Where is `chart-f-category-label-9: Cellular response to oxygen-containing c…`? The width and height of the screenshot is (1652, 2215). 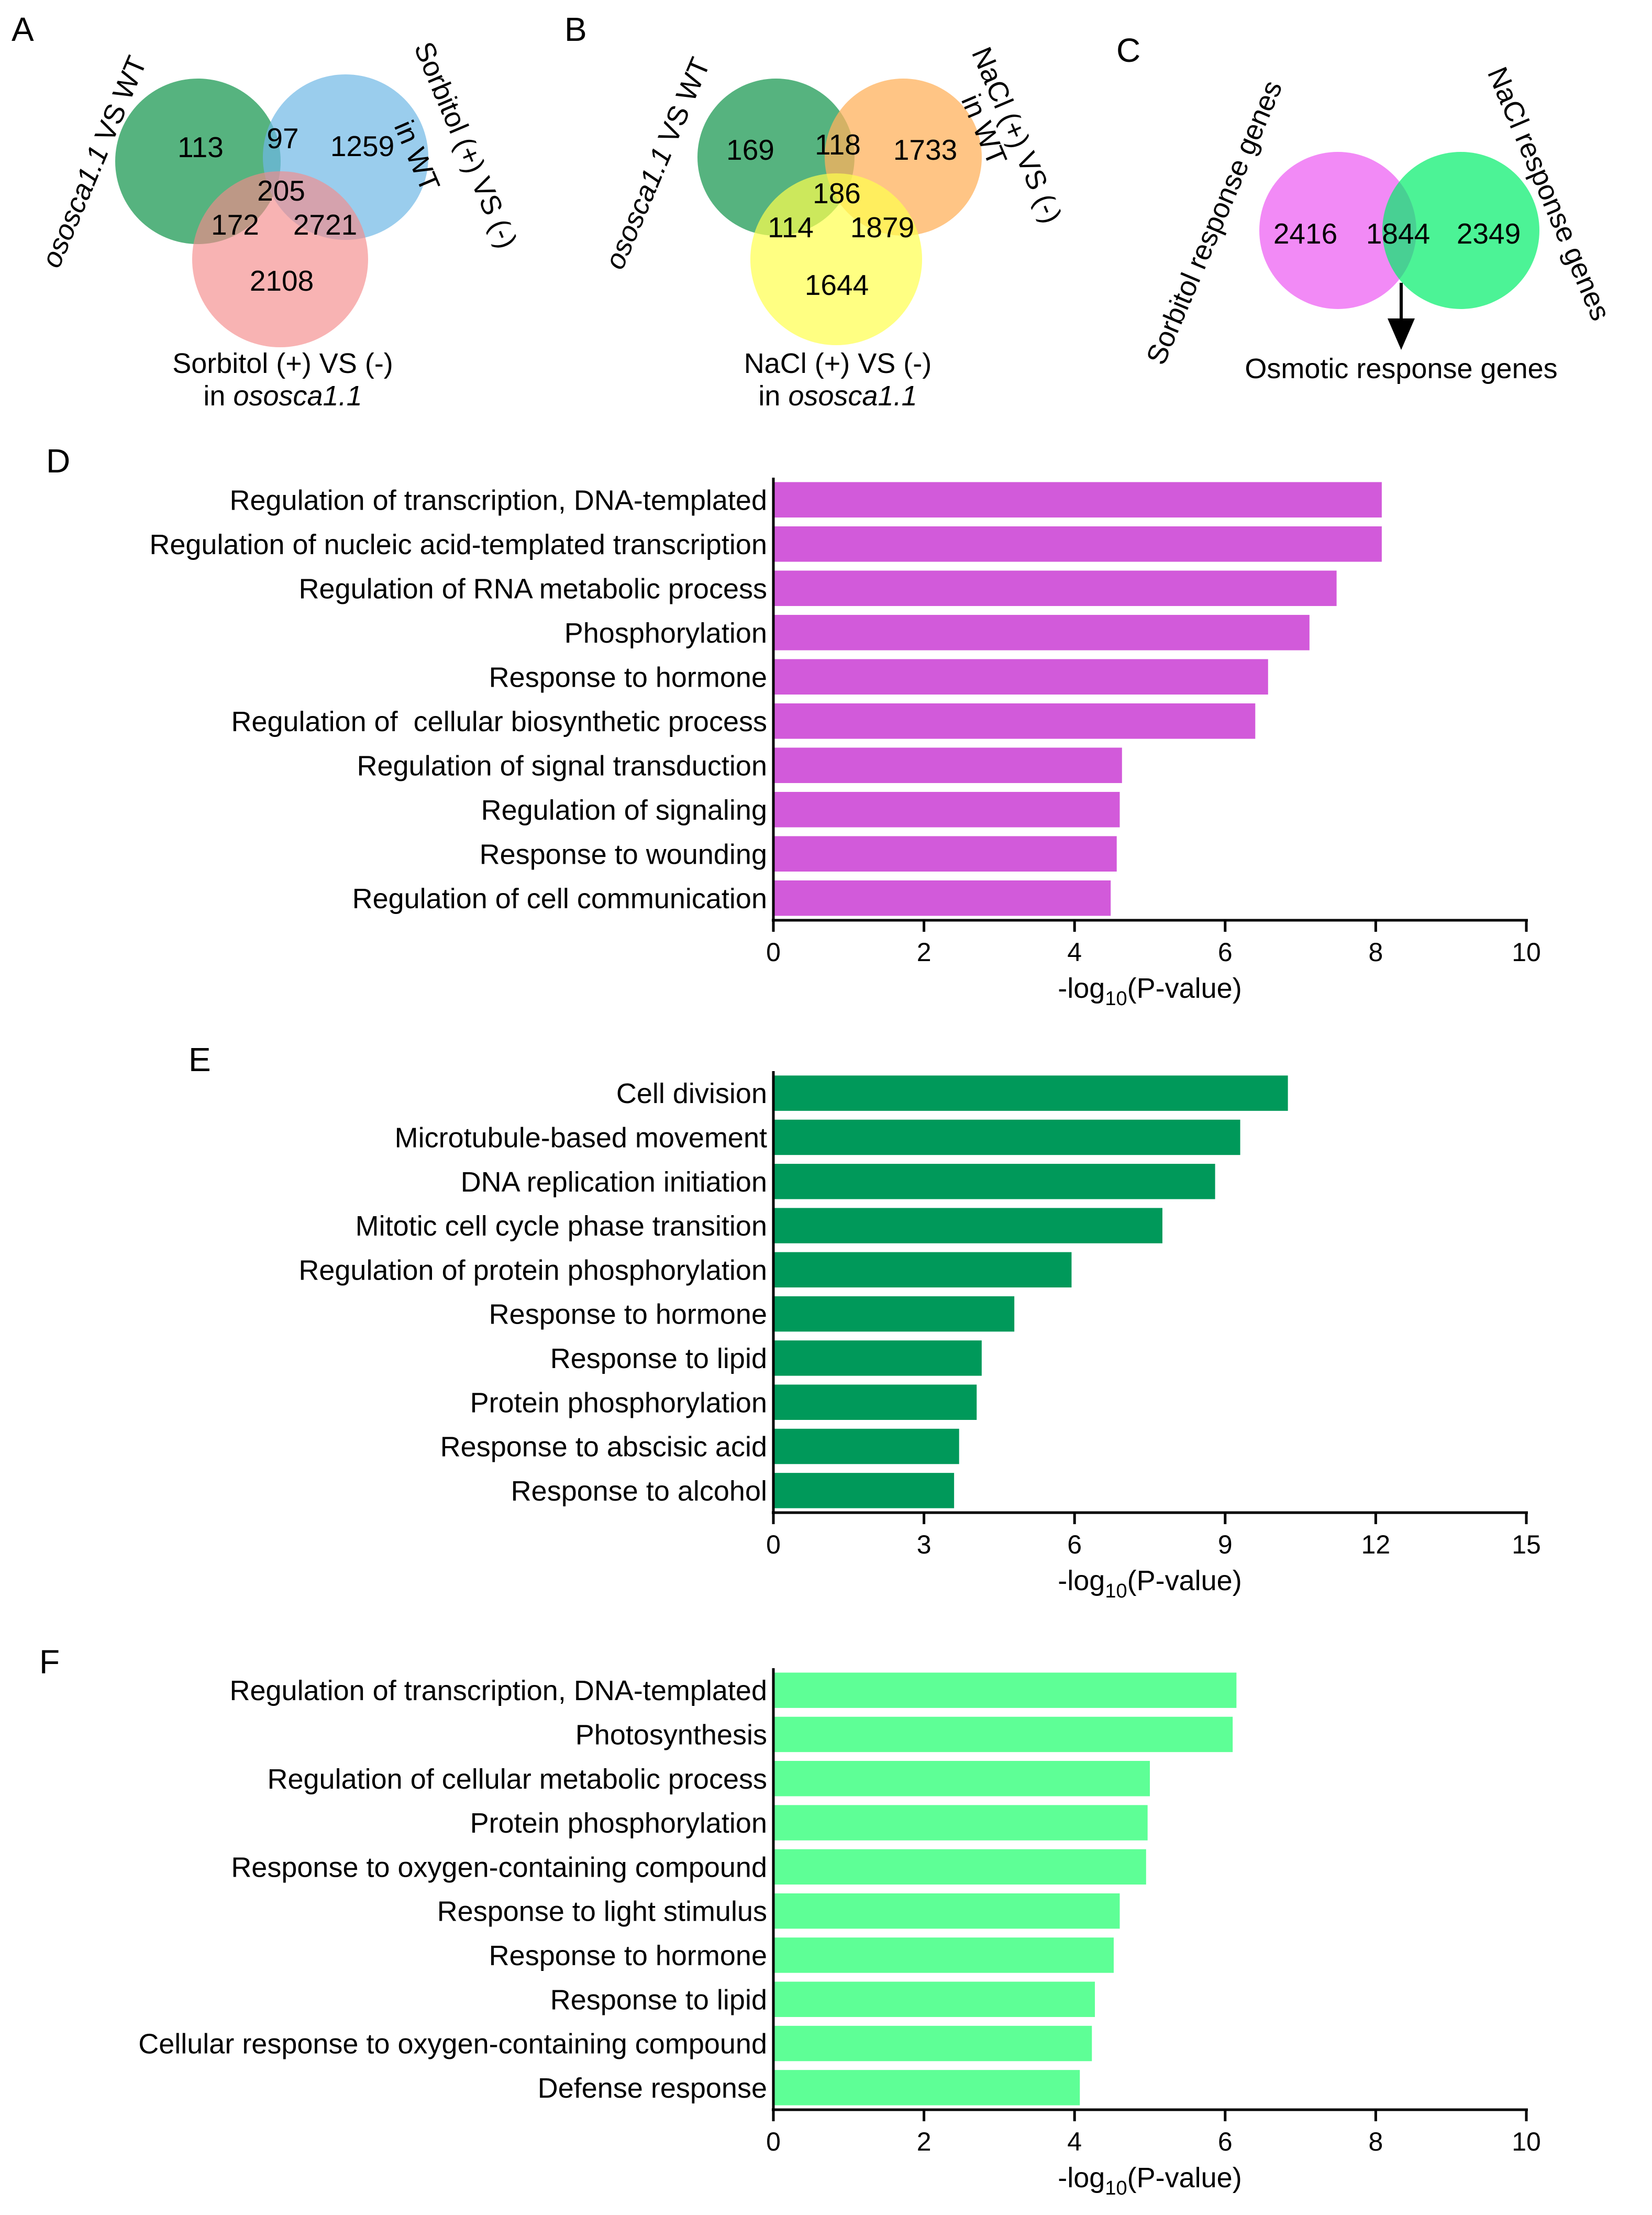
chart-f-category-label-9: Cellular response to oxygen-containing c… is located at coordinates (452, 2044).